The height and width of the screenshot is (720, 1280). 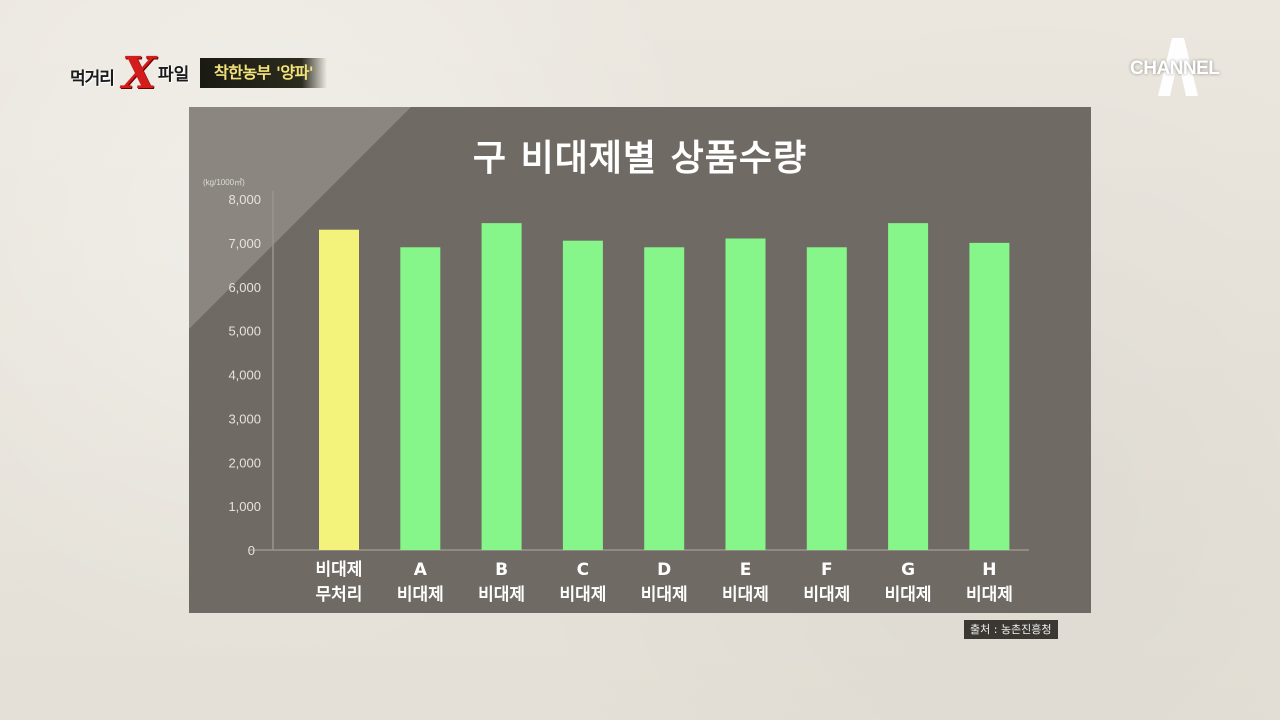 I want to click on show-logo-x: X, so click(x=139, y=73).